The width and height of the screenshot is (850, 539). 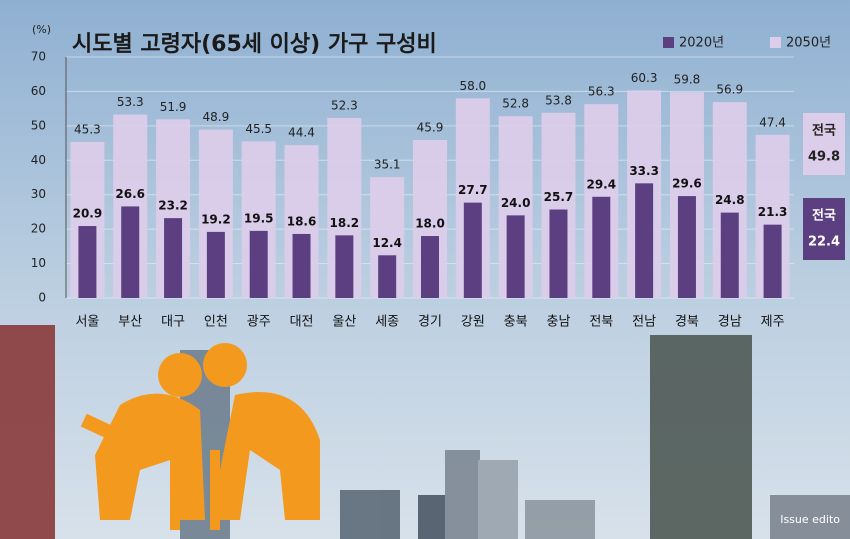 What do you see at coordinates (87, 322) in the screenshot?
I see `x-tick-label: 서울` at bounding box center [87, 322].